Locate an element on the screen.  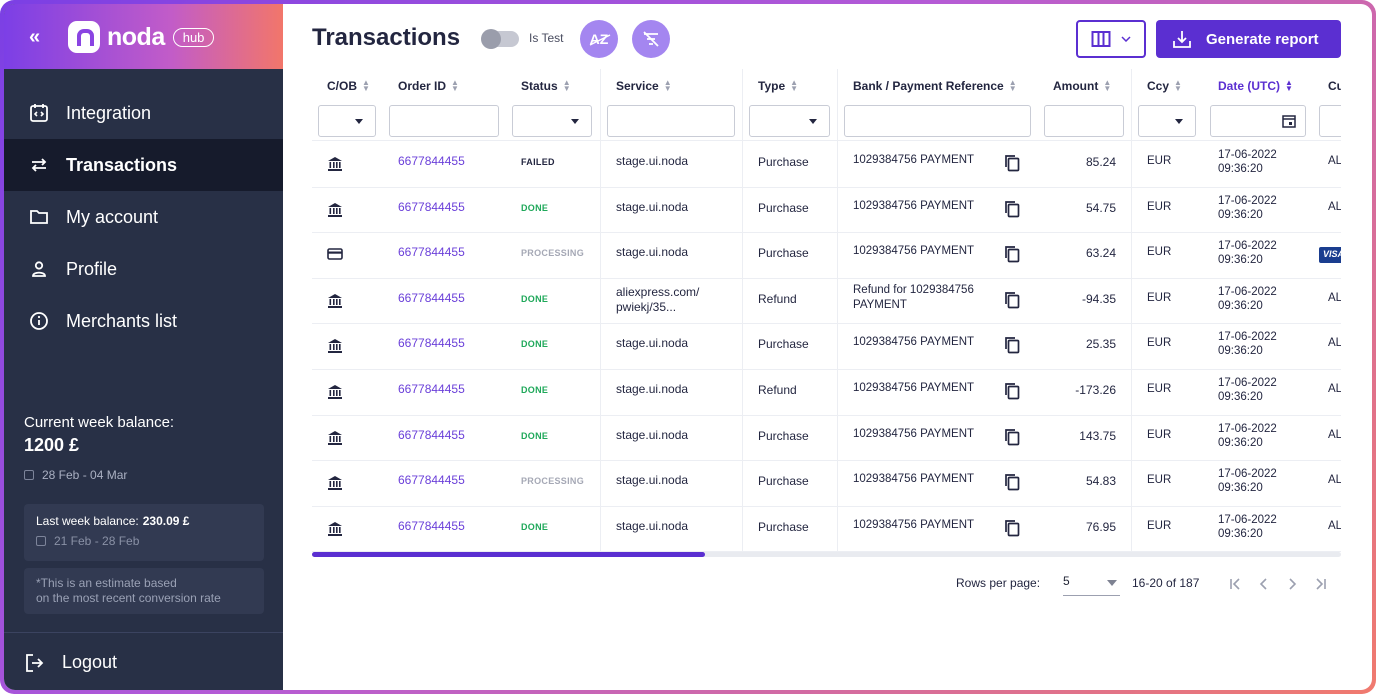
sidebar-item-merchants-list: Merchants list is located at coordinates (143, 321).